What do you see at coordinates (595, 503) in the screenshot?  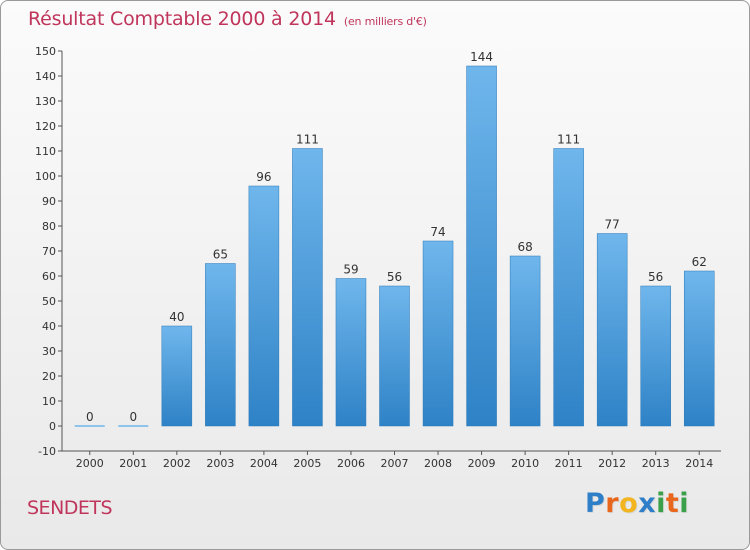 I see `logo-letter: P` at bounding box center [595, 503].